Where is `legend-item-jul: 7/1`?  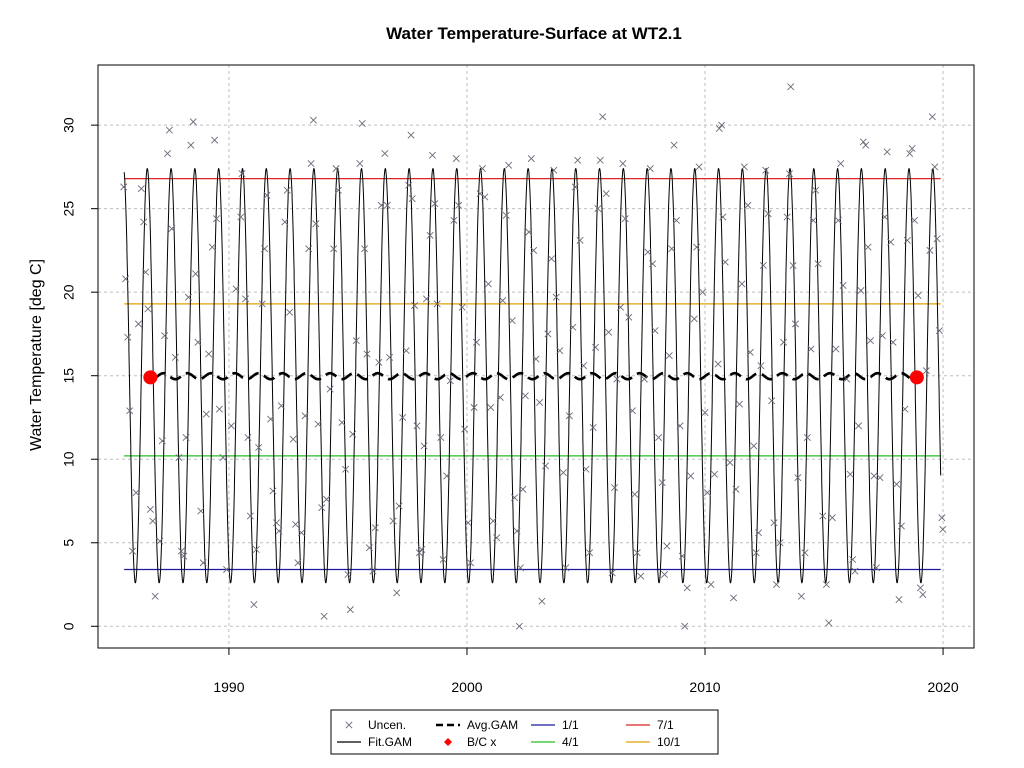 legend-item-jul: 7/1 is located at coordinates (650, 725).